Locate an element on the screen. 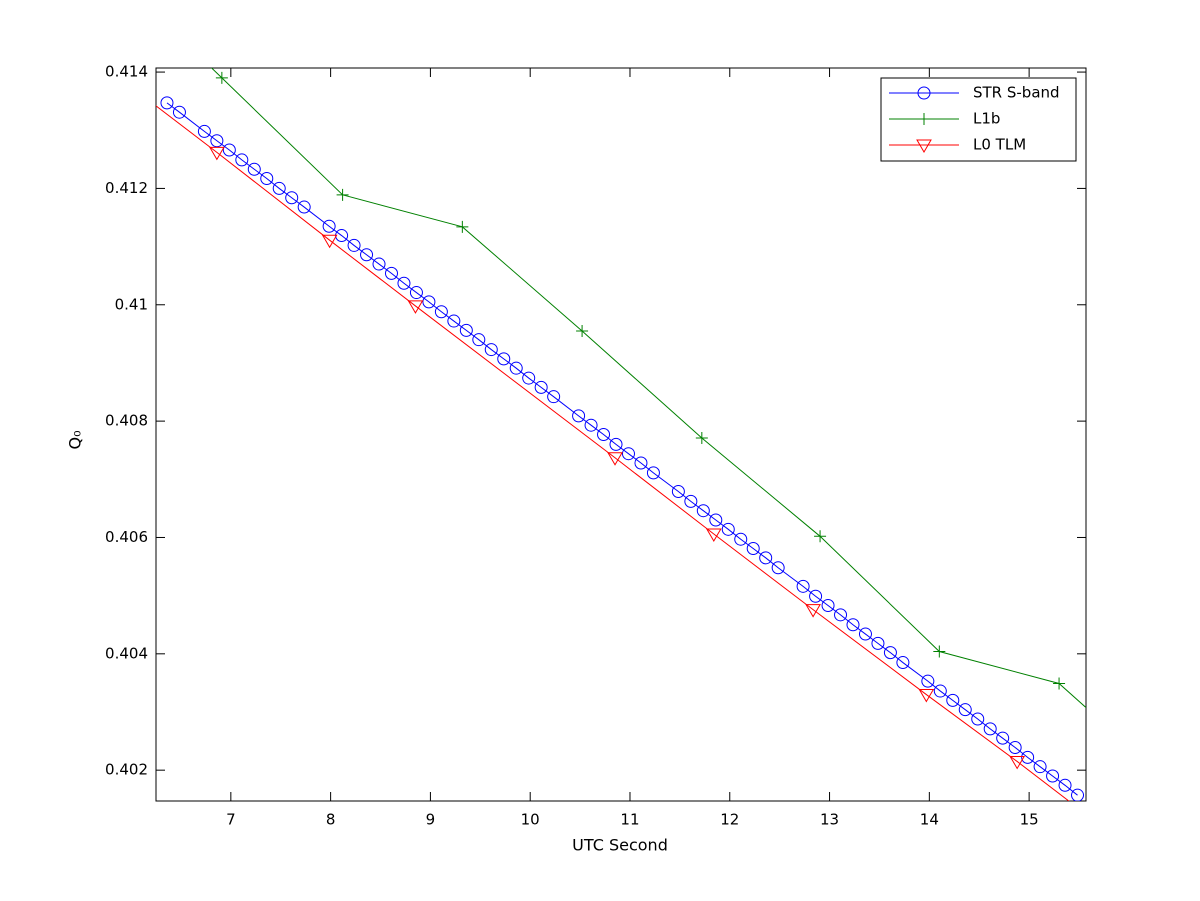 The image size is (1200, 901). x-axis-label: UTC Second is located at coordinates (620, 845).